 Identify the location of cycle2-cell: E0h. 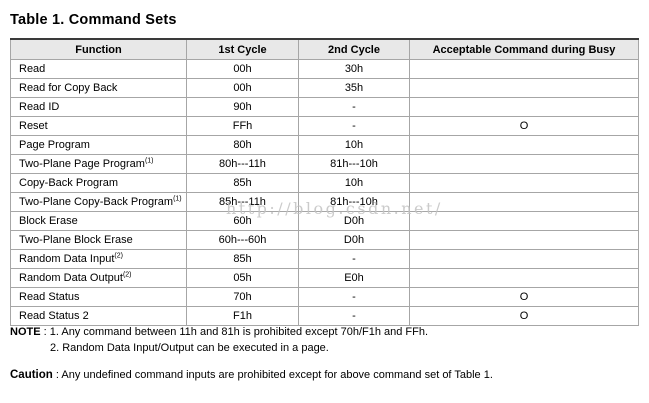
(354, 278).